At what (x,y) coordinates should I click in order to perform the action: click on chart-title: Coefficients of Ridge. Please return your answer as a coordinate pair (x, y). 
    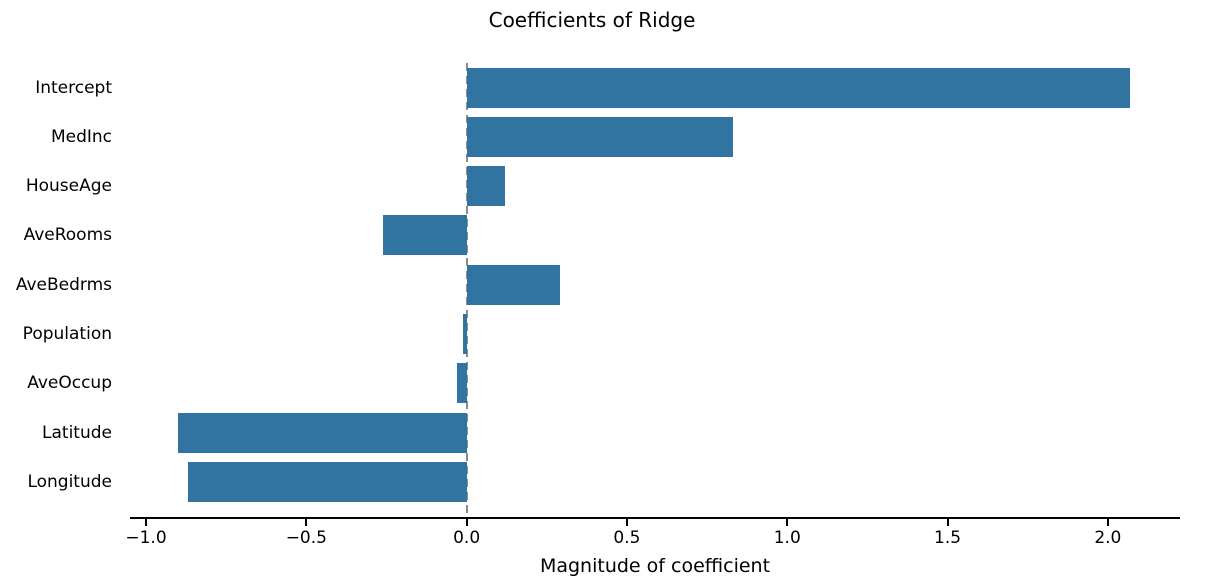
    Looking at the image, I should click on (592, 20).